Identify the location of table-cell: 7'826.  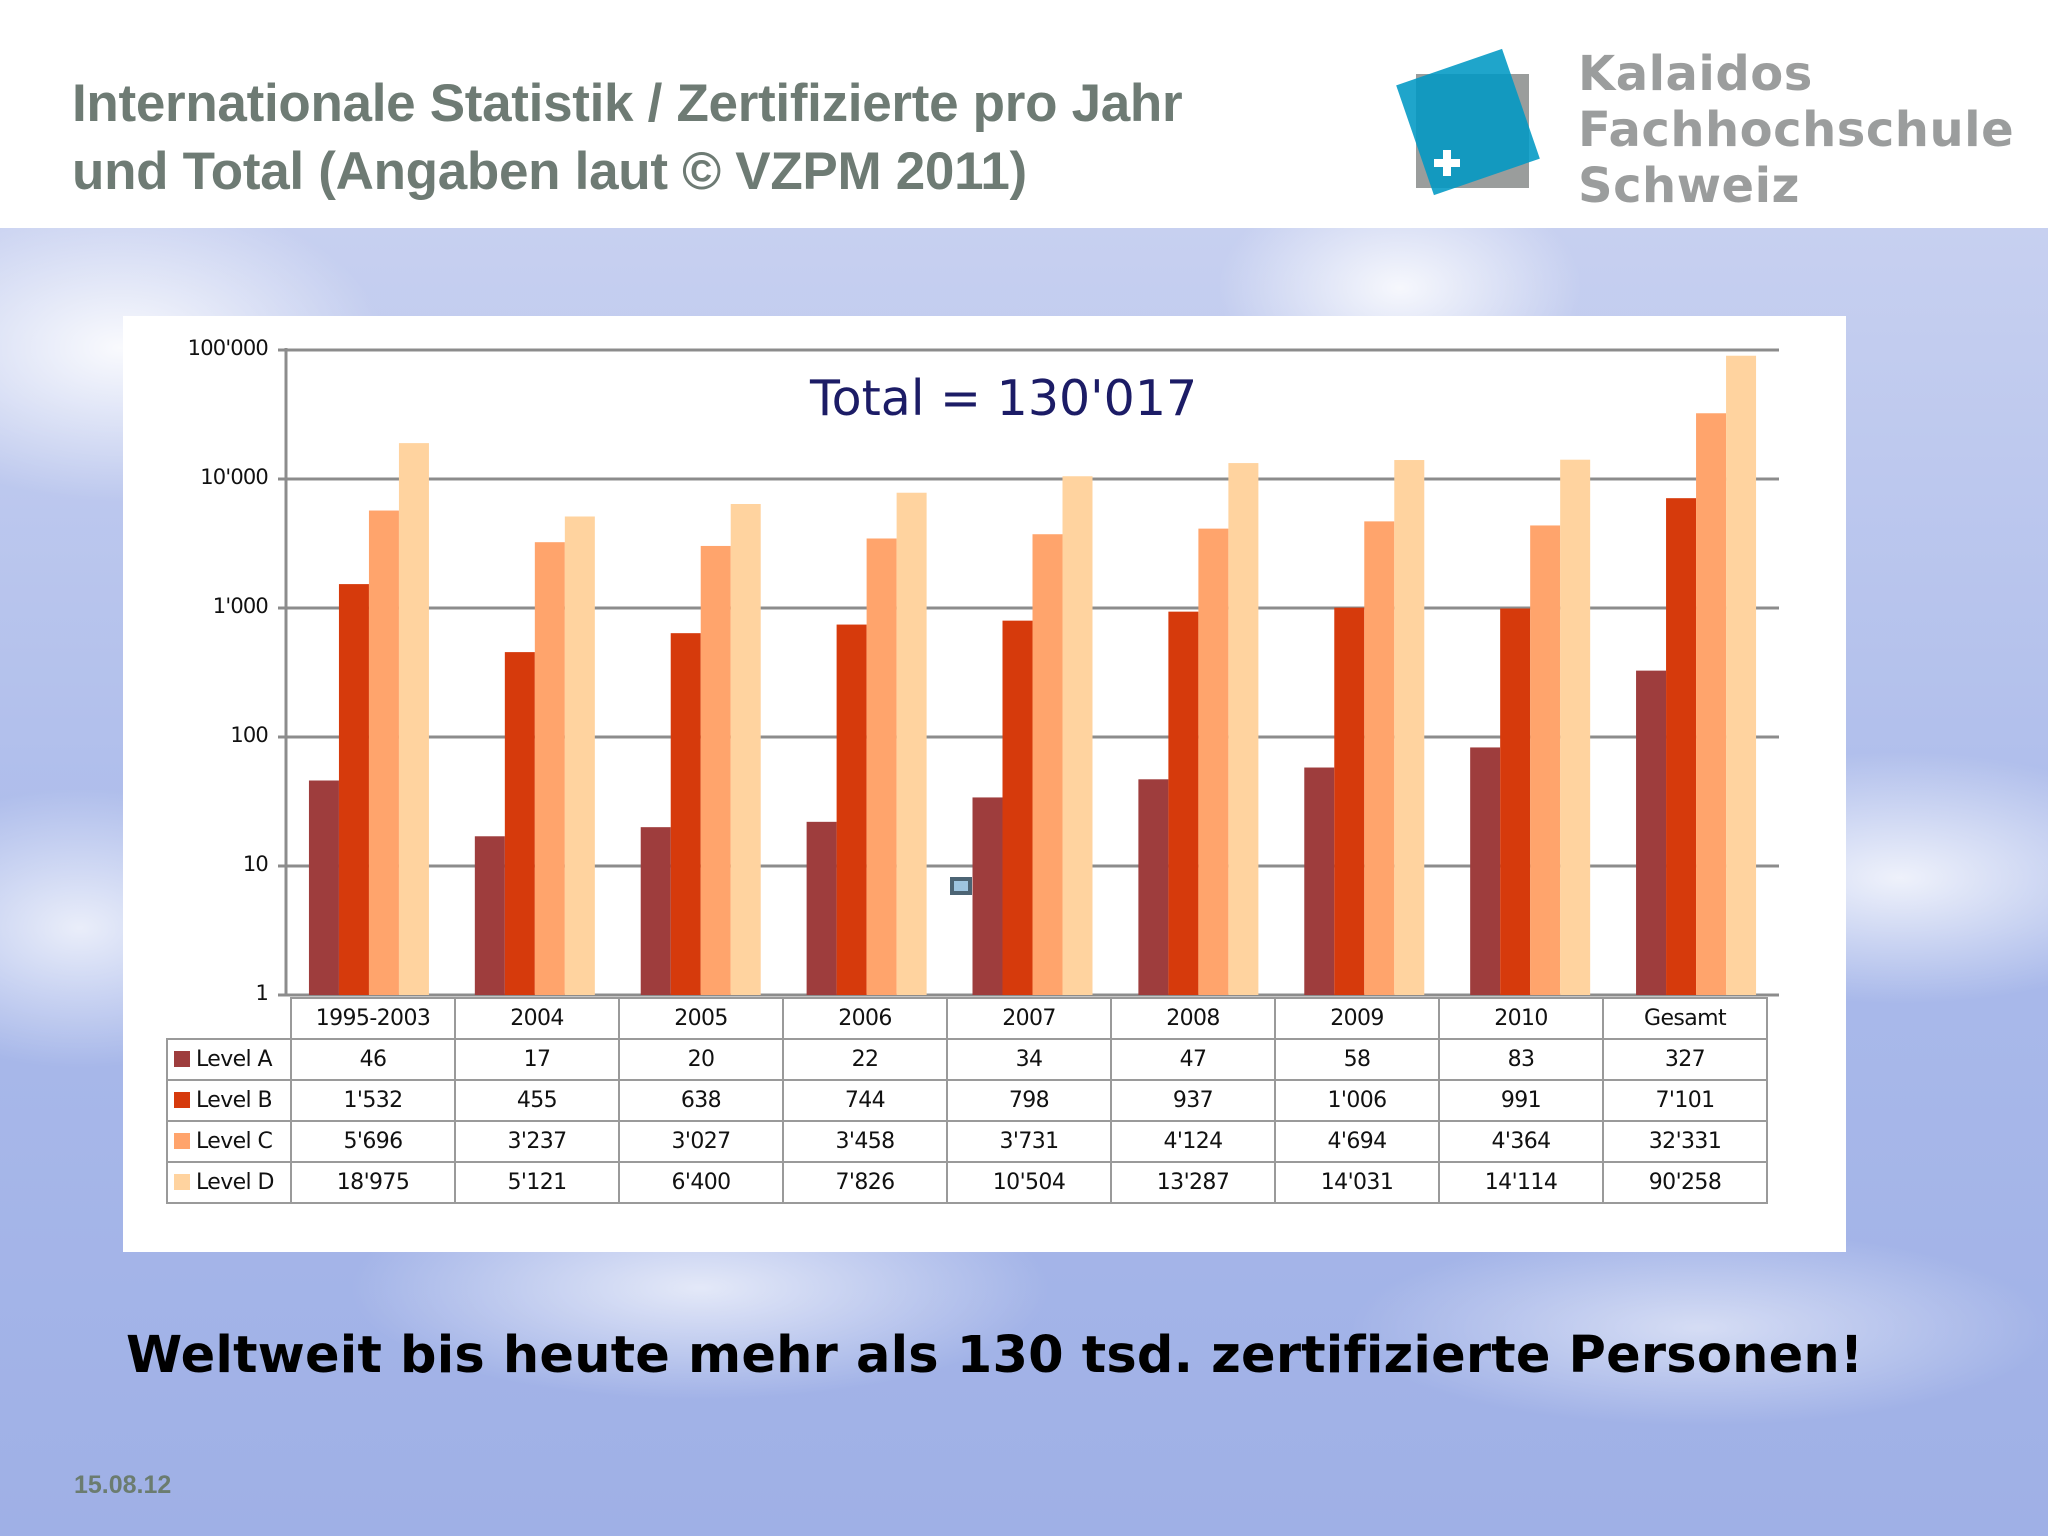
(865, 1182).